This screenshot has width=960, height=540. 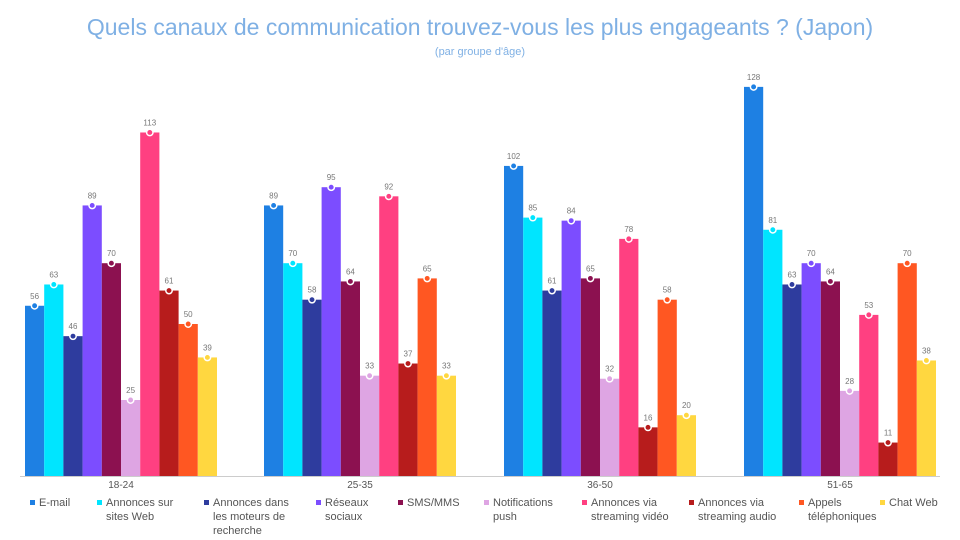 I want to click on legend-item: SMS/MMS, so click(x=429, y=503).